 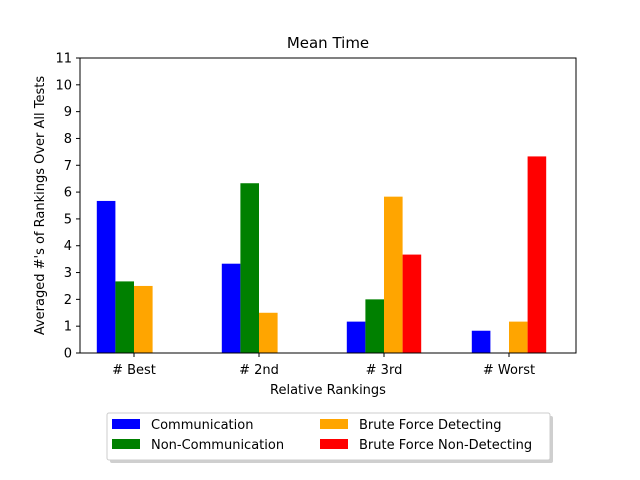 What do you see at coordinates (134, 370) in the screenshot?
I see `x-tick-label: # Best` at bounding box center [134, 370].